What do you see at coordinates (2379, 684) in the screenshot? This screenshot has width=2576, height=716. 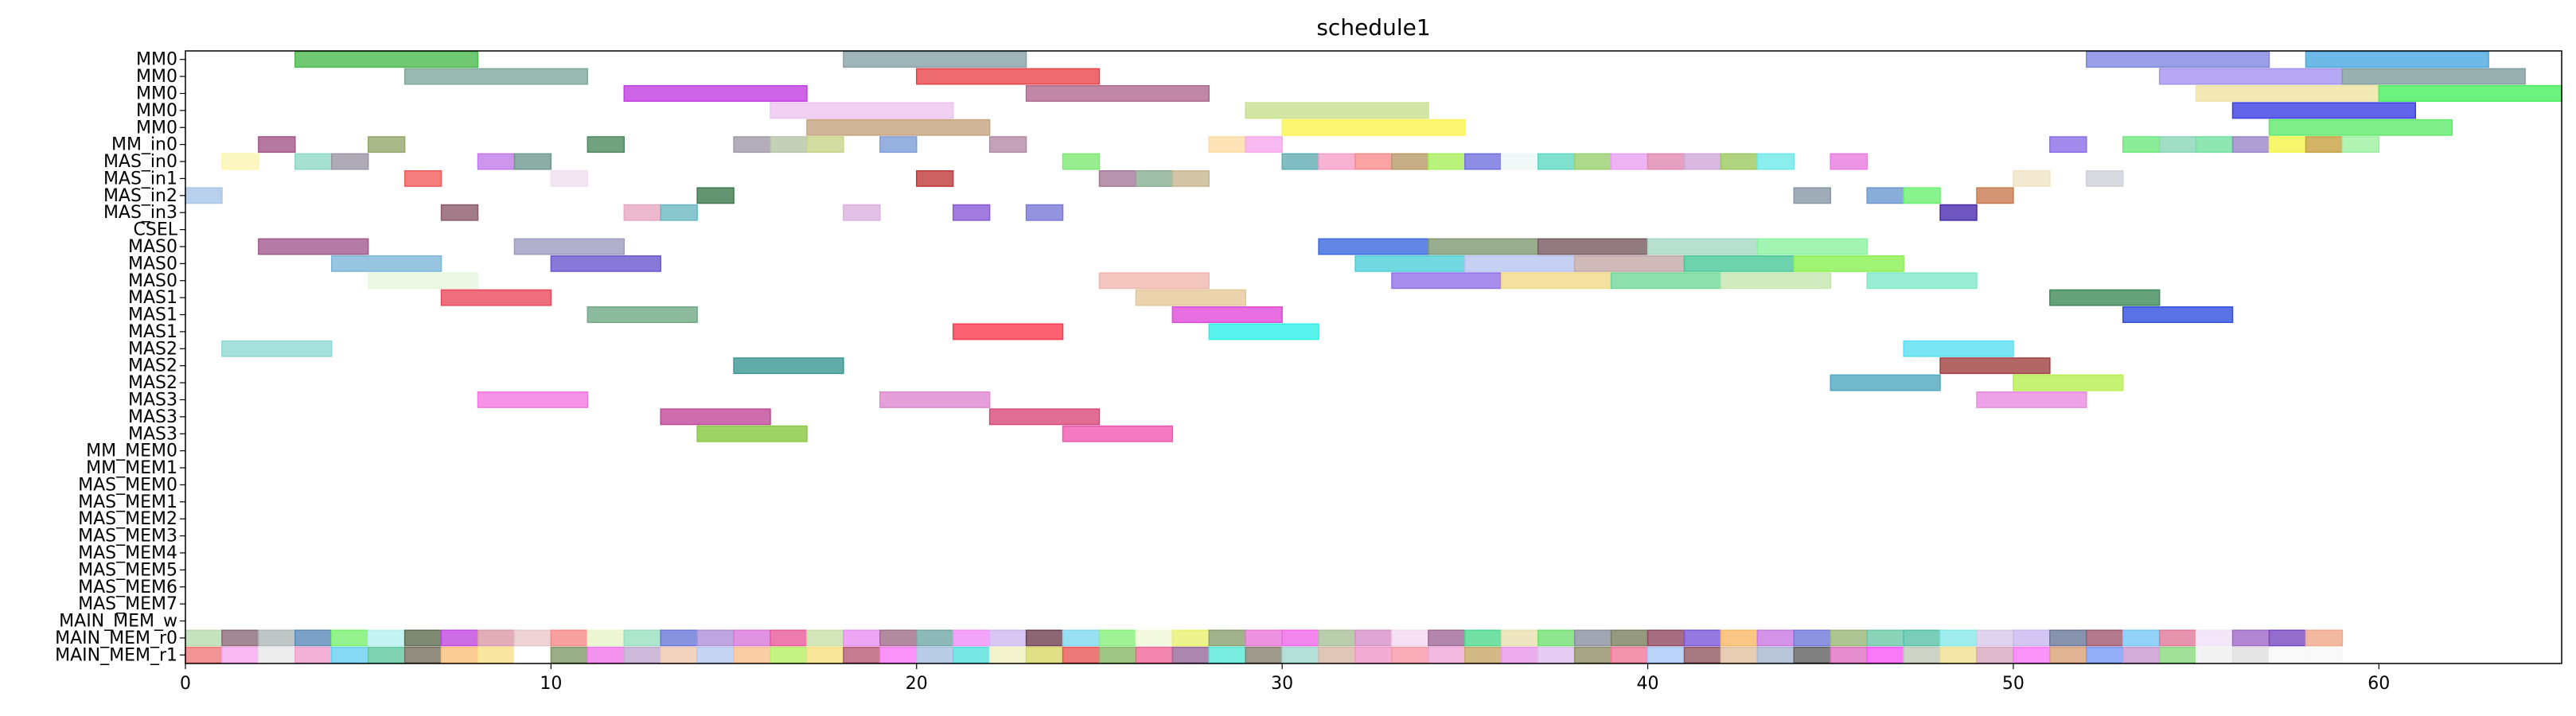 I see `x-tick-label: 60` at bounding box center [2379, 684].